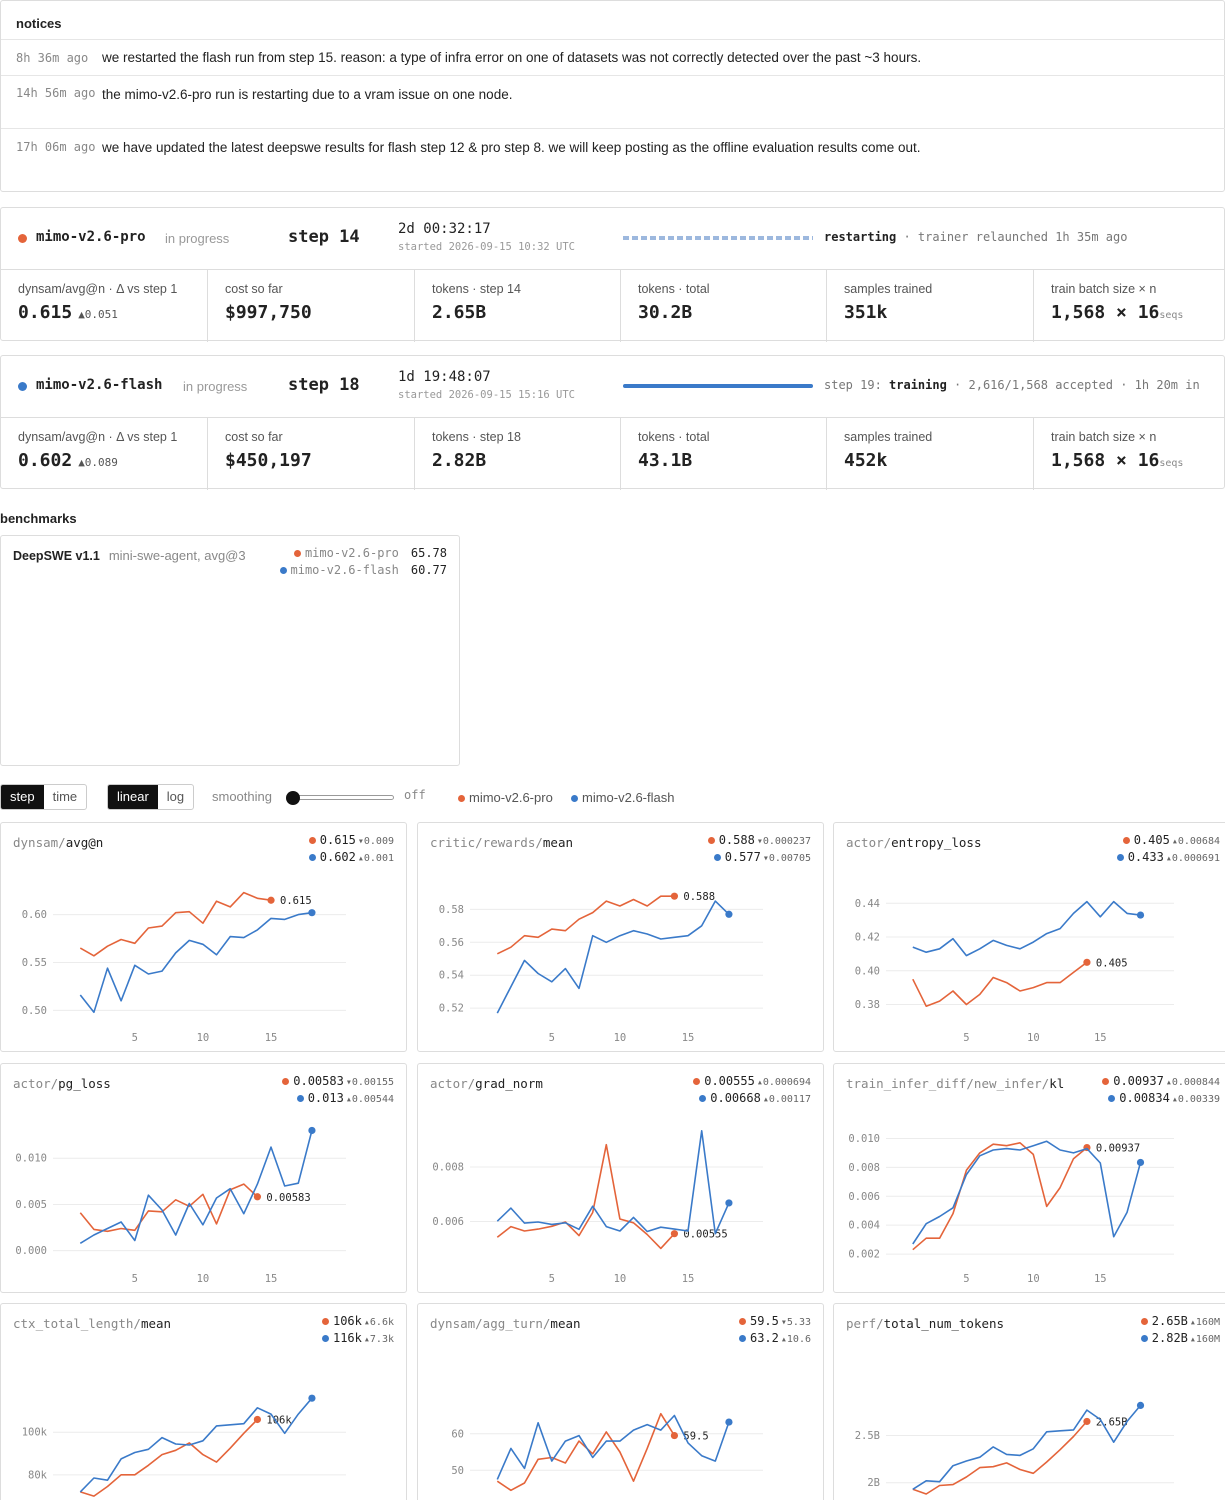 Image resolution: width=1225 pixels, height=1500 pixels. Describe the element at coordinates (34, 1011) in the screenshot. I see `y-tick-label: 0.50` at that location.